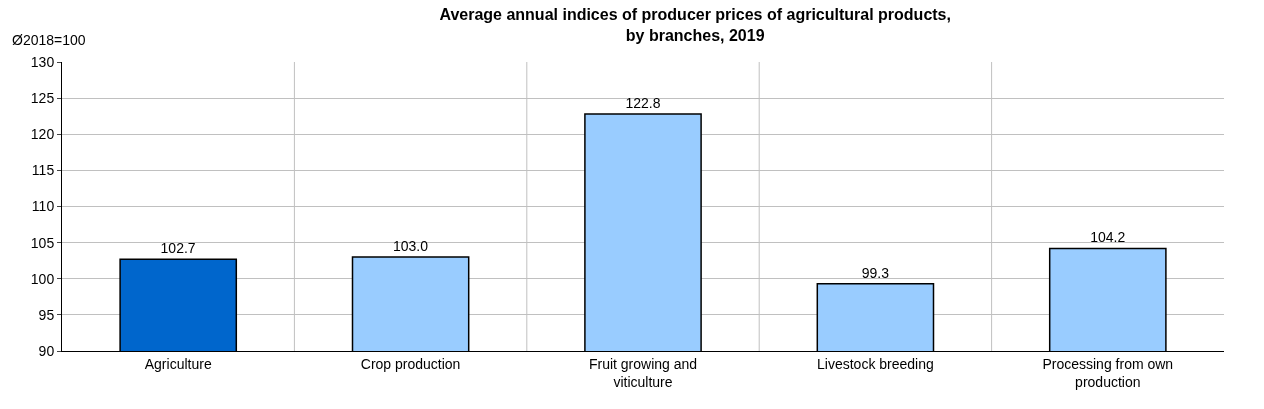 The height and width of the screenshot is (409, 1264). Describe the element at coordinates (43, 206) in the screenshot. I see `y-tick-label: 110` at that location.